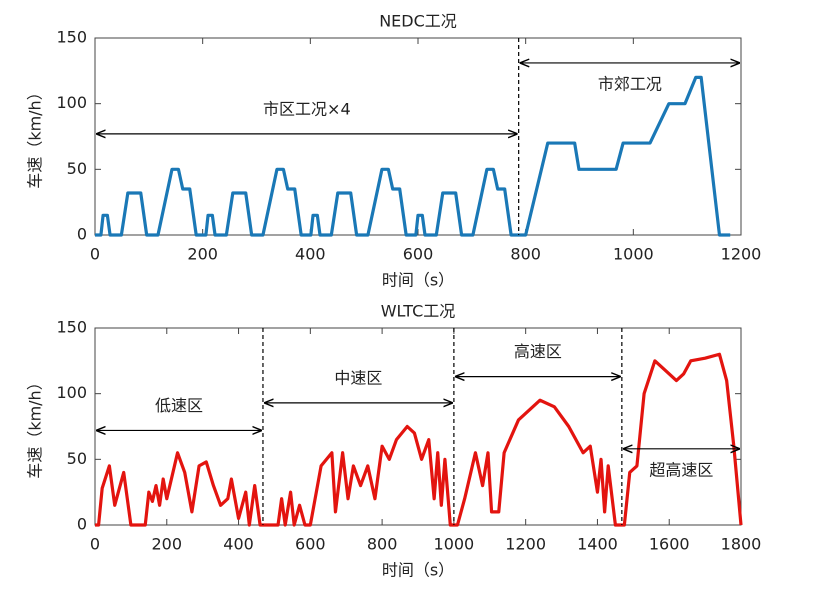 The height and width of the screenshot is (612, 826). I want to click on chart-title: WLTC工况, so click(418, 311).